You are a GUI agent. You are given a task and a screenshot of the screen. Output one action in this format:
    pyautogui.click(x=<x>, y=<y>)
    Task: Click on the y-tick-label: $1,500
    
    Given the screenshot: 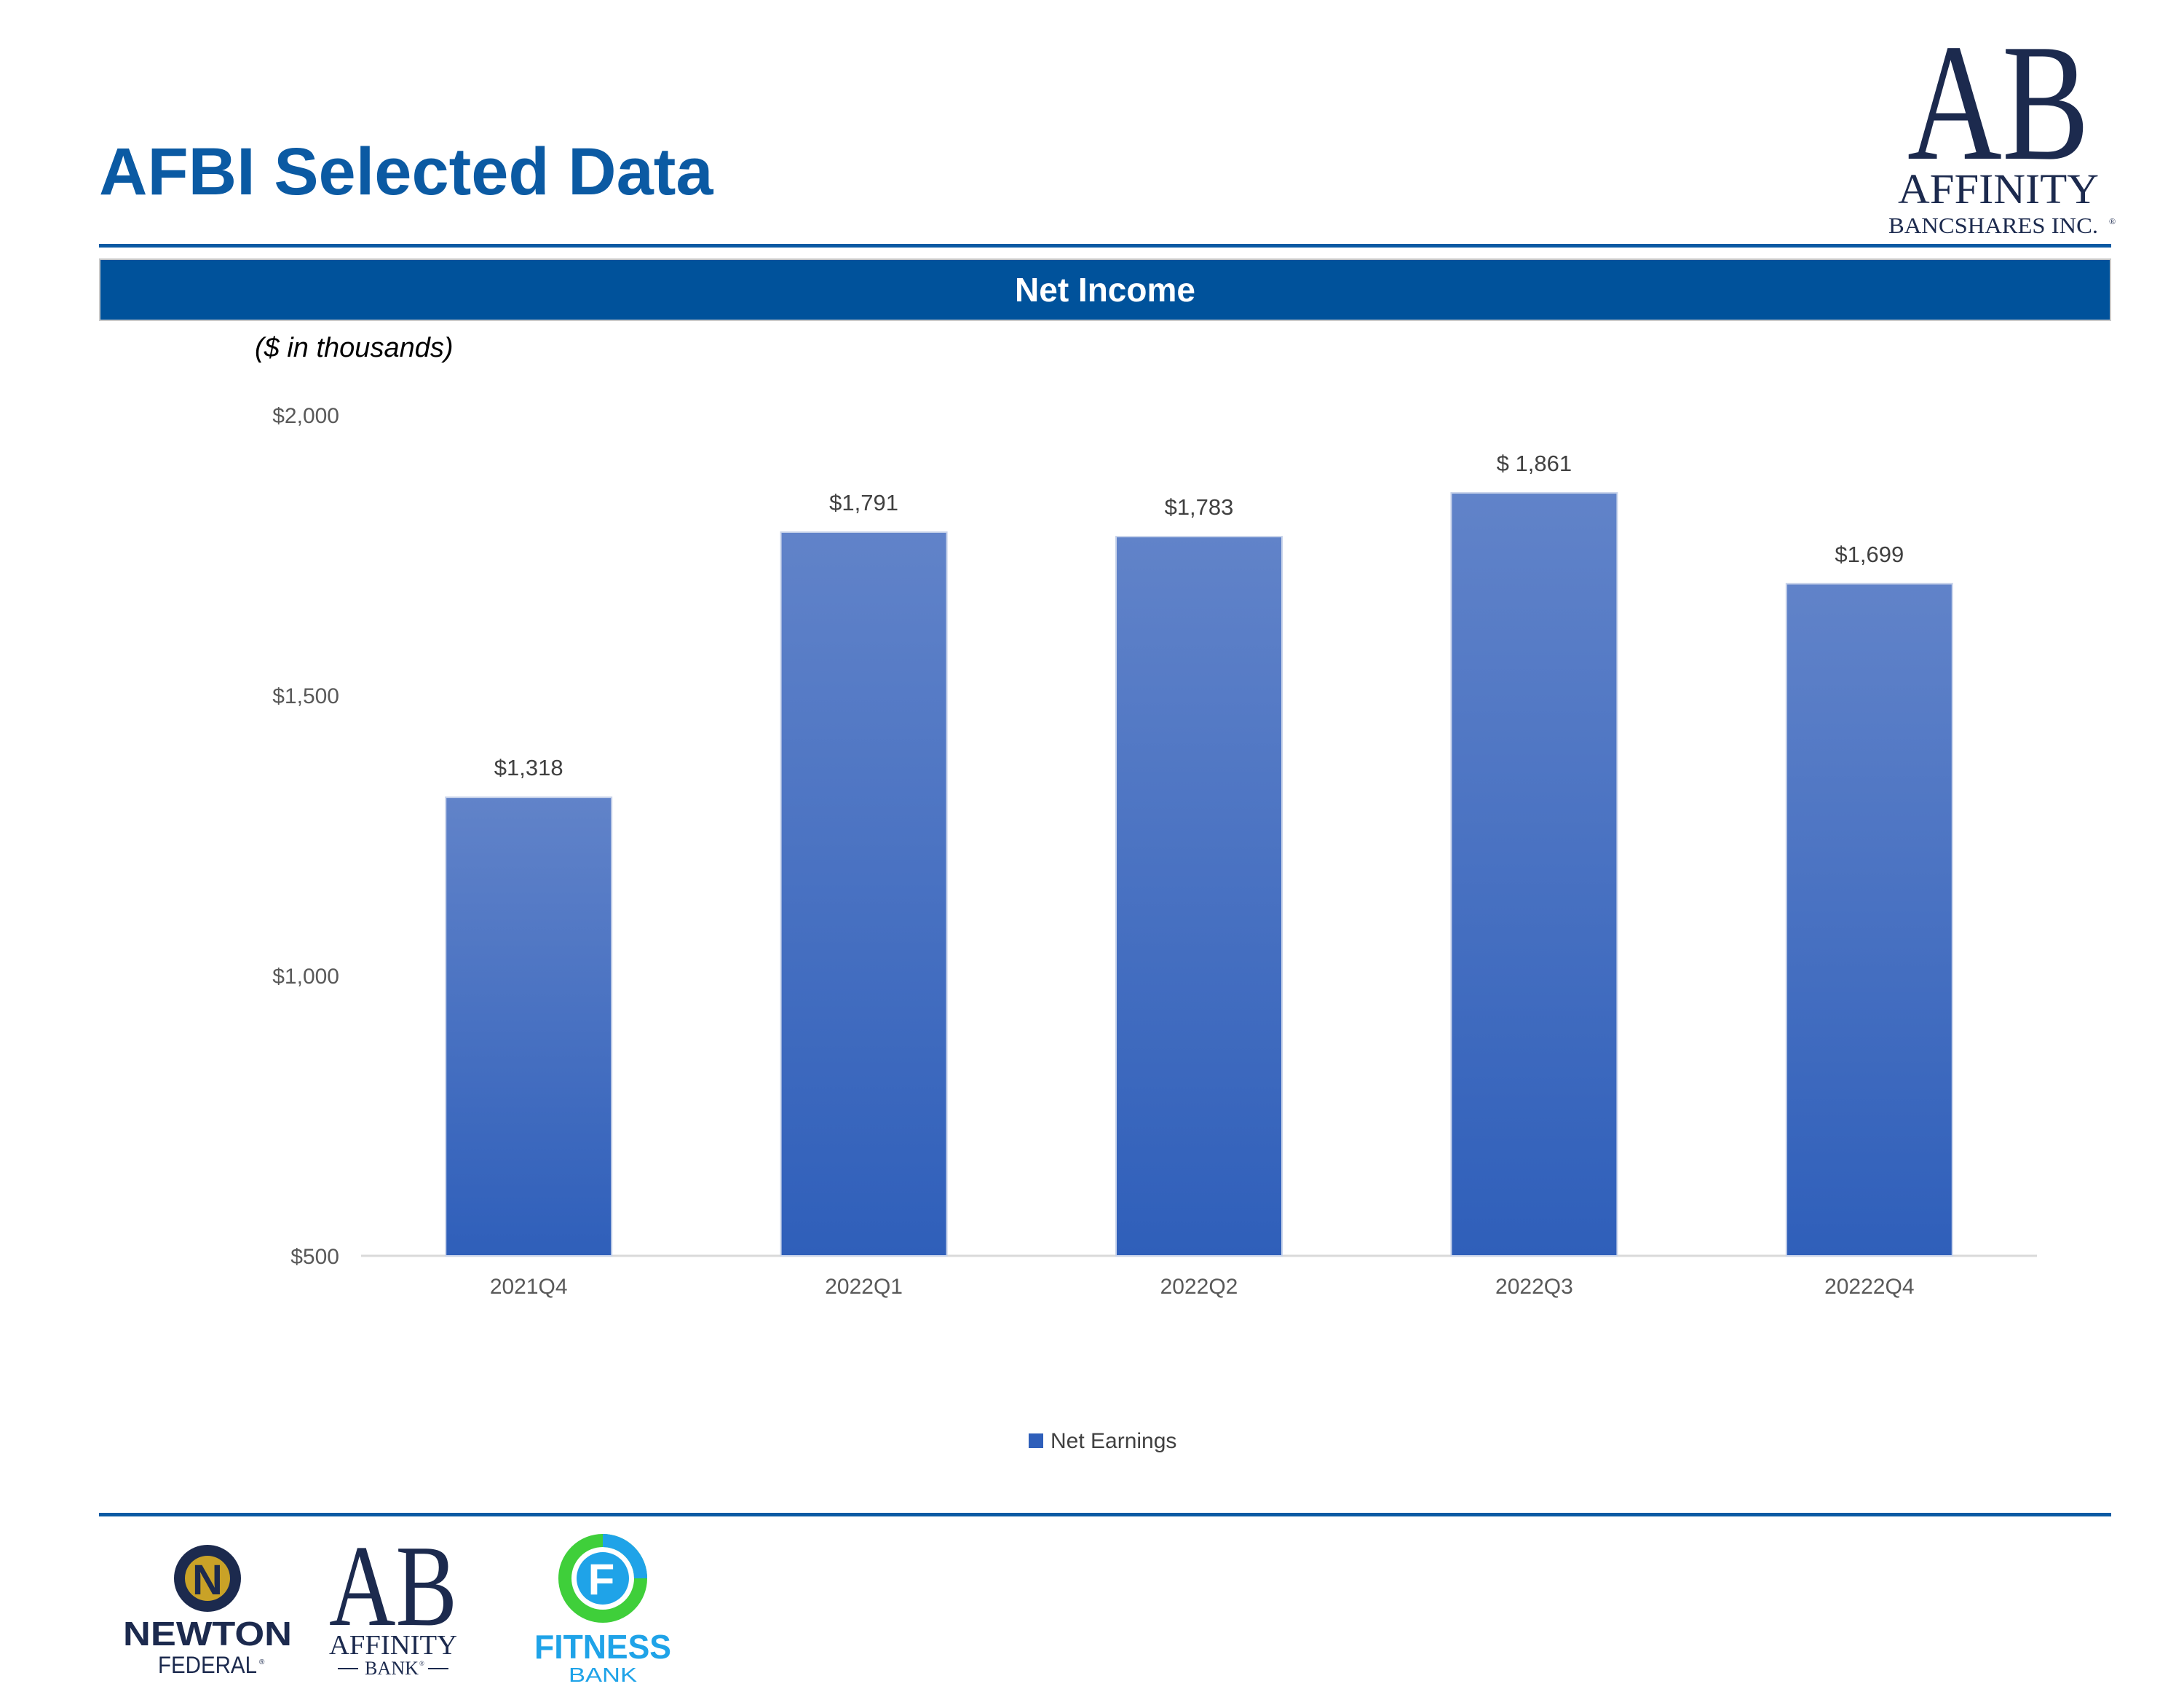 What is the action you would take?
    pyautogui.click(x=305, y=696)
    